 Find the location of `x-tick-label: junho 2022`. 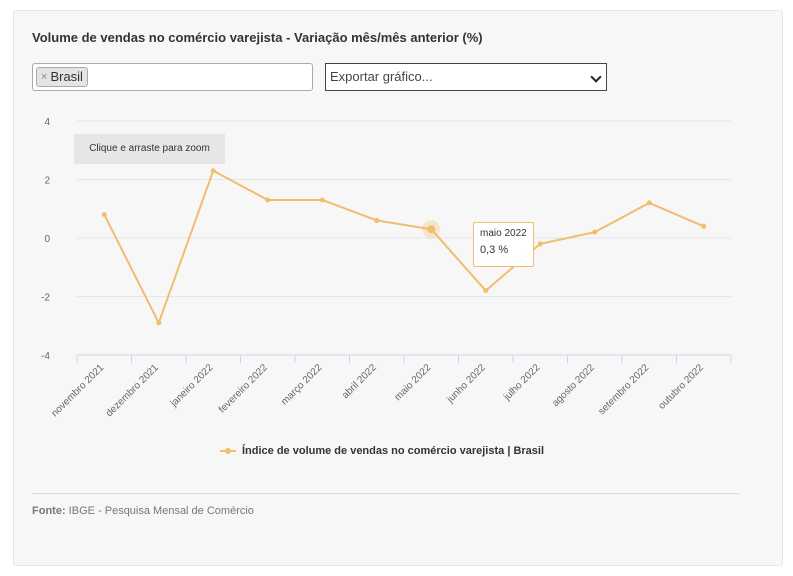

x-tick-label: junho 2022 is located at coordinates (466, 384).